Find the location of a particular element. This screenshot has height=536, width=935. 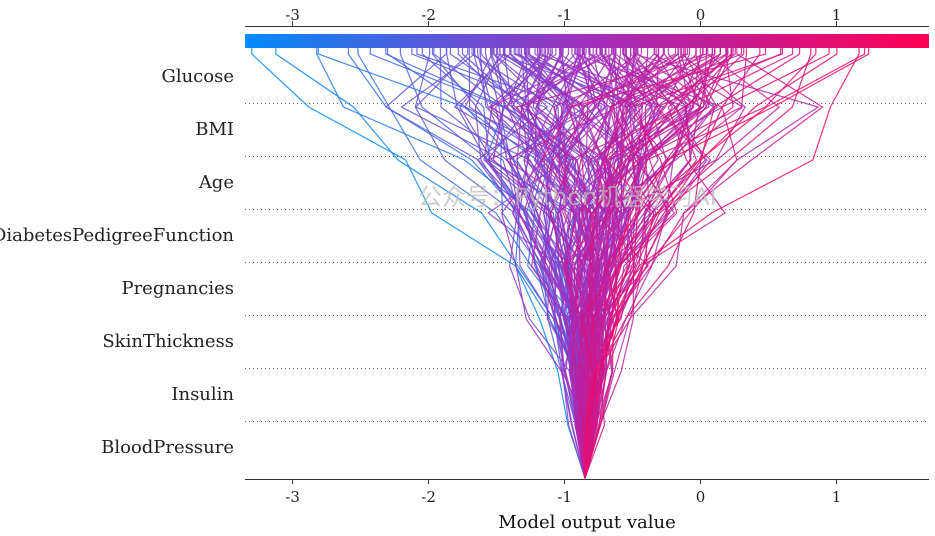

x-tick-label-top: -3 is located at coordinates (292, 15).